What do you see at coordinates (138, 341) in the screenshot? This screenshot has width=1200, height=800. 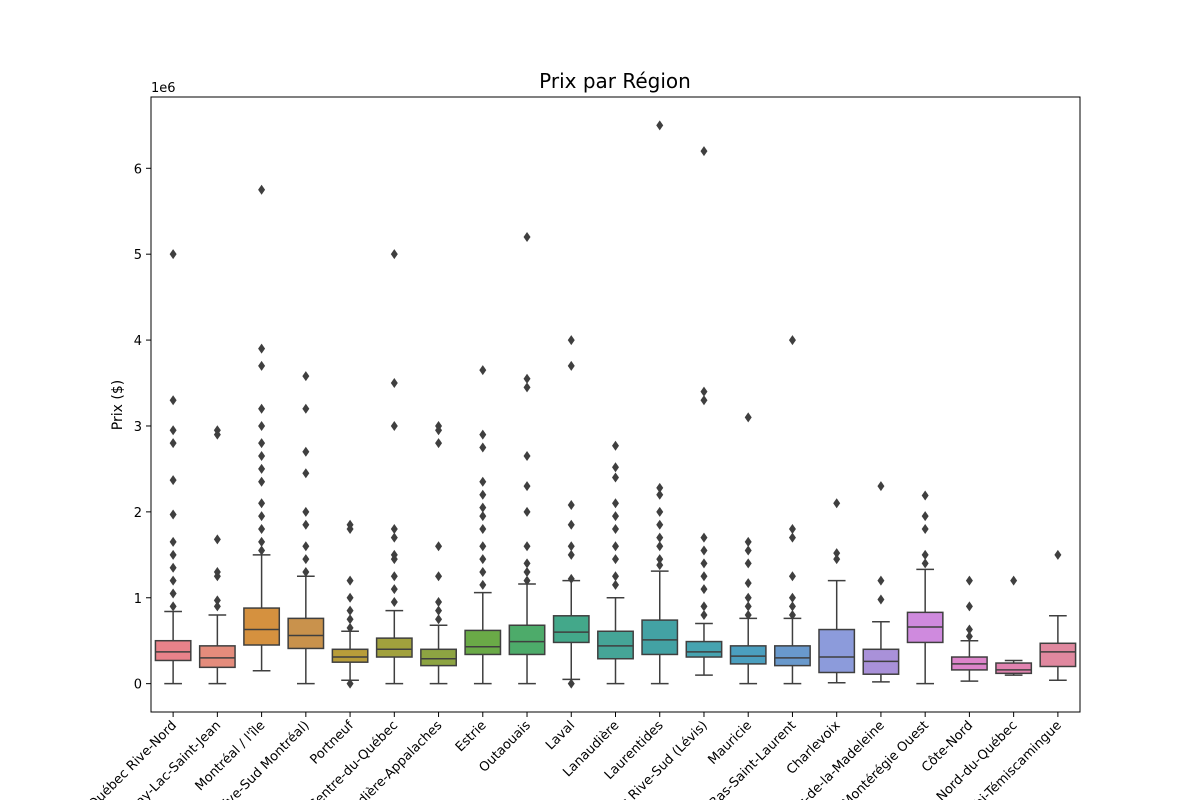 I see `y-tick-label: 4` at bounding box center [138, 341].